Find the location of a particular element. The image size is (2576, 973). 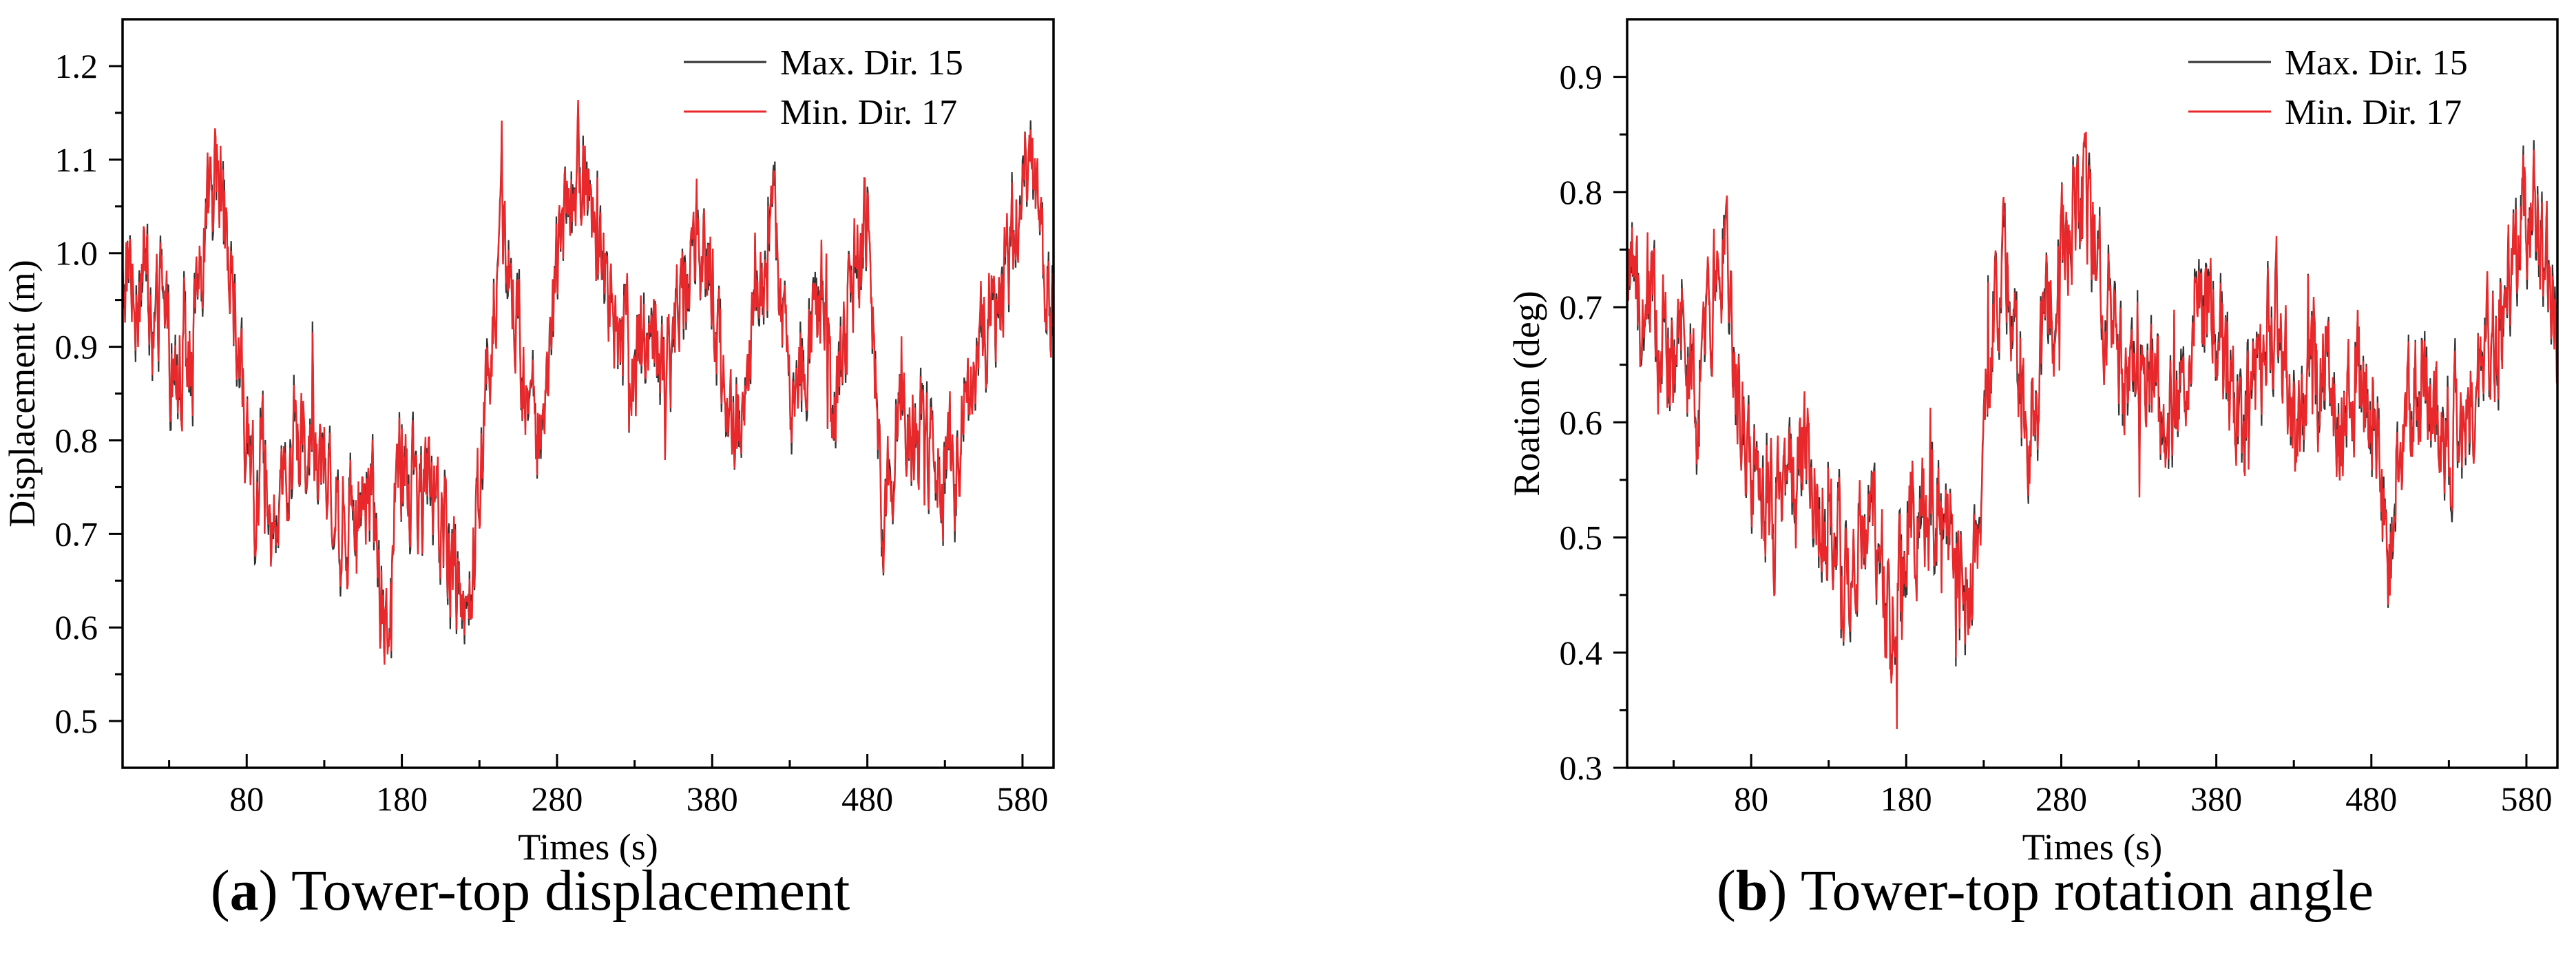

y-tick-label: 1.0 is located at coordinates (76, 253).